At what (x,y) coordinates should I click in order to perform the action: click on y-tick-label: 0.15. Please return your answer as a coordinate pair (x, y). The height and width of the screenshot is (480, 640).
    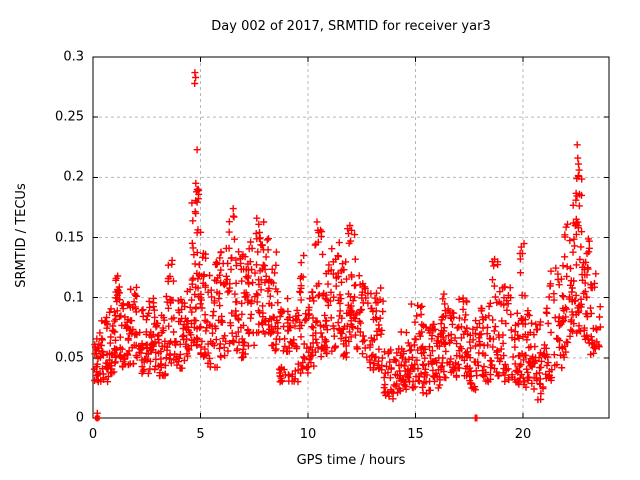
    Looking at the image, I should click on (69, 237).